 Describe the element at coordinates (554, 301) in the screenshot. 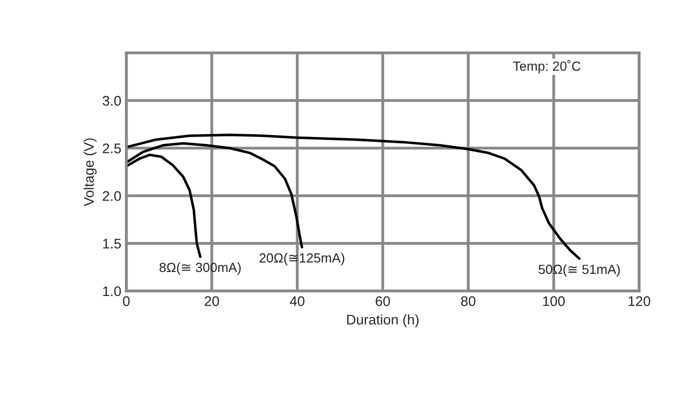

I see `x-tick-label: 100` at that location.